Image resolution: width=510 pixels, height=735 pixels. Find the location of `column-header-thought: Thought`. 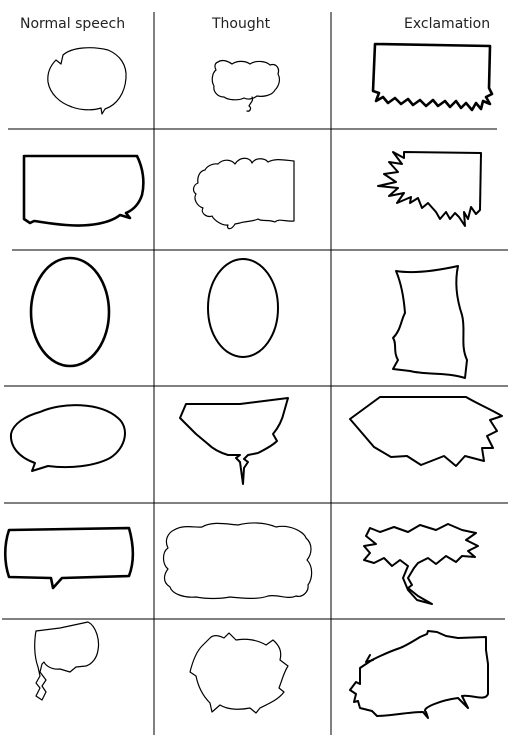

column-header-thought: Thought is located at coordinates (241, 24).